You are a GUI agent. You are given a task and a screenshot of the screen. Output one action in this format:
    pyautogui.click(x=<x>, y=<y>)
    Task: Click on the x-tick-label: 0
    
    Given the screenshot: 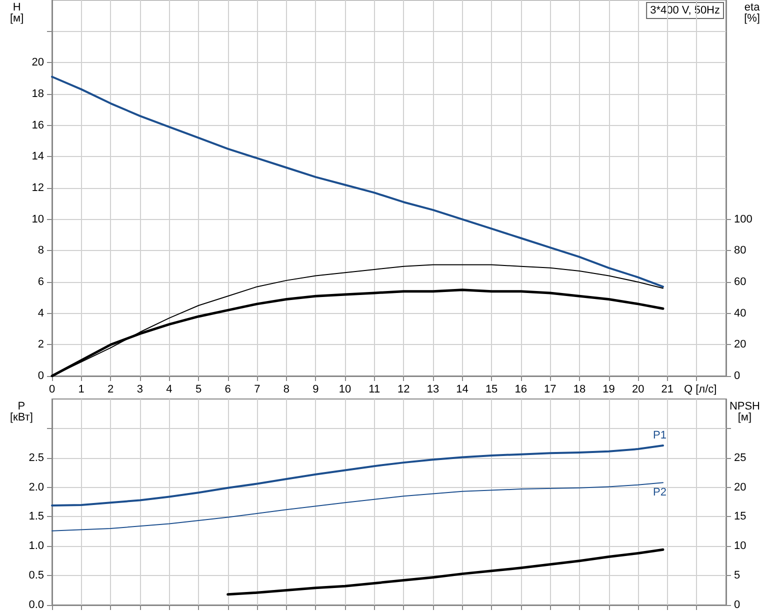 What is the action you would take?
    pyautogui.click(x=52, y=390)
    